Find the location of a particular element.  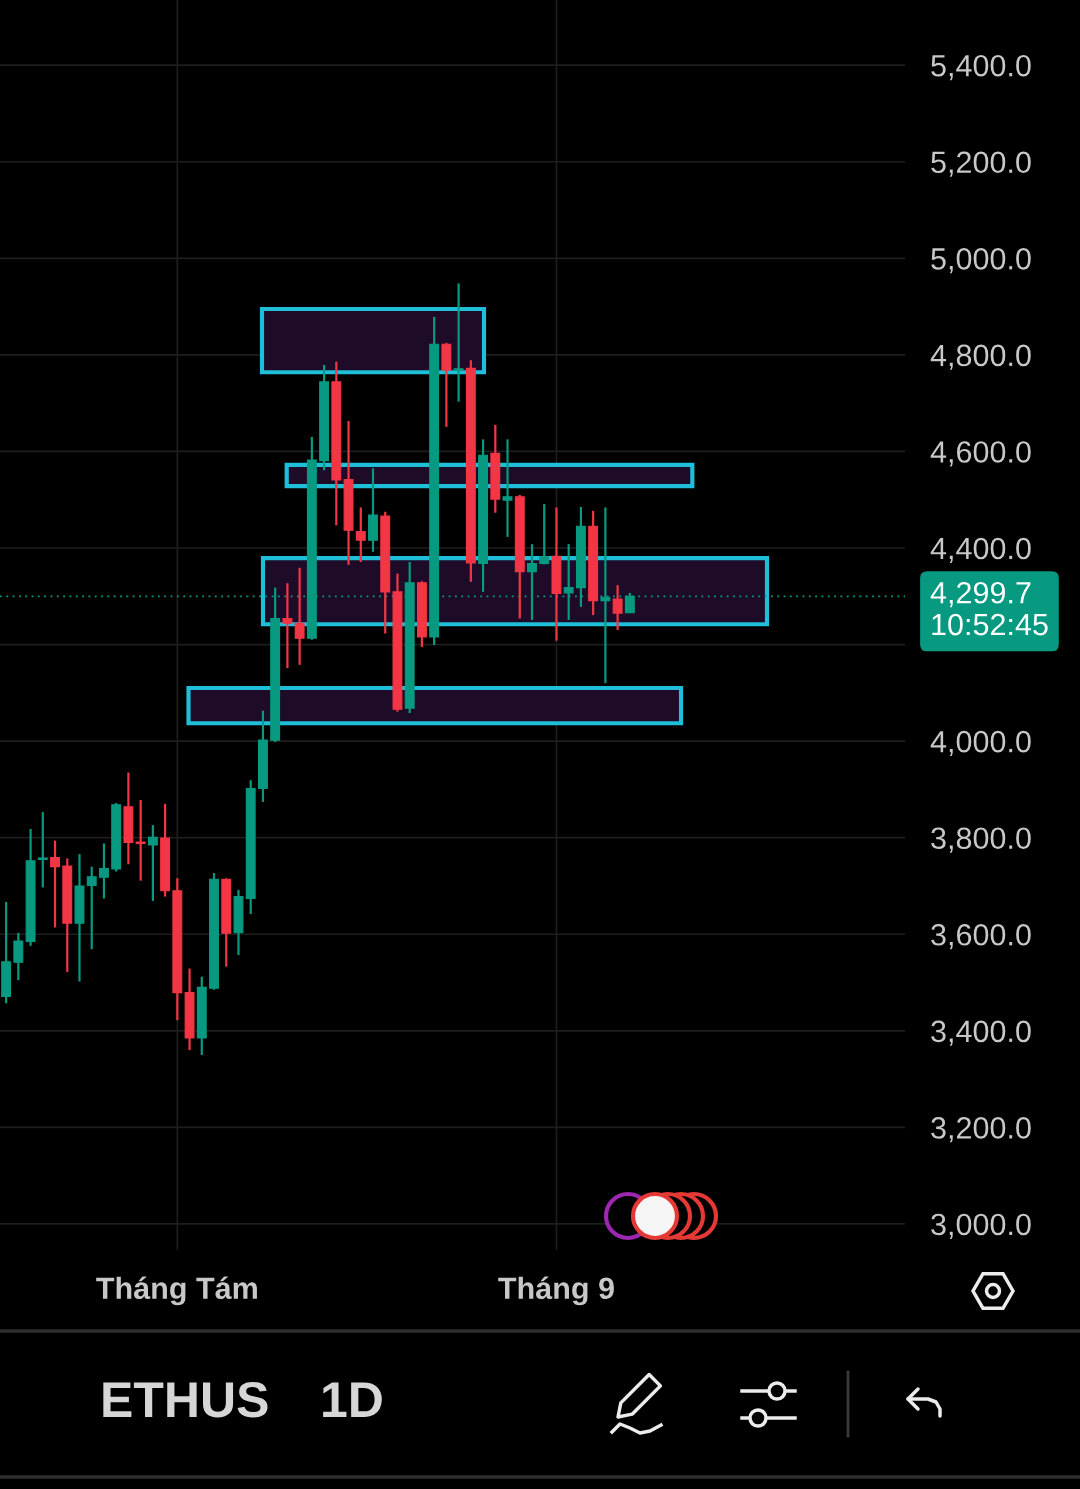

y-tick-label: 4,000.0 is located at coordinates (980, 743).